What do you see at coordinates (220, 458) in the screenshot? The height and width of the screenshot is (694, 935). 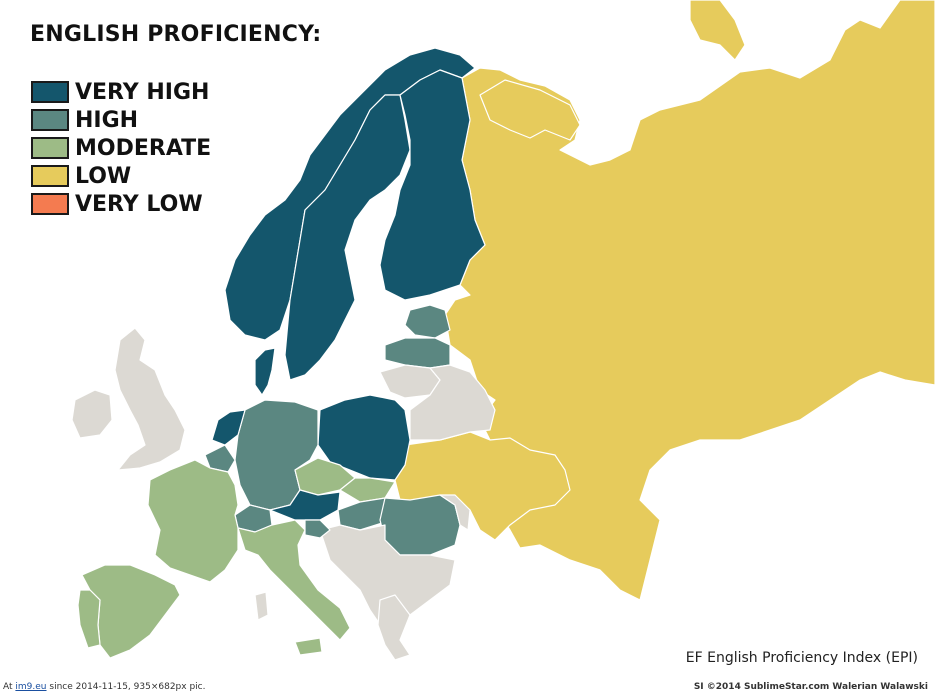 I see `region-belgium` at bounding box center [220, 458].